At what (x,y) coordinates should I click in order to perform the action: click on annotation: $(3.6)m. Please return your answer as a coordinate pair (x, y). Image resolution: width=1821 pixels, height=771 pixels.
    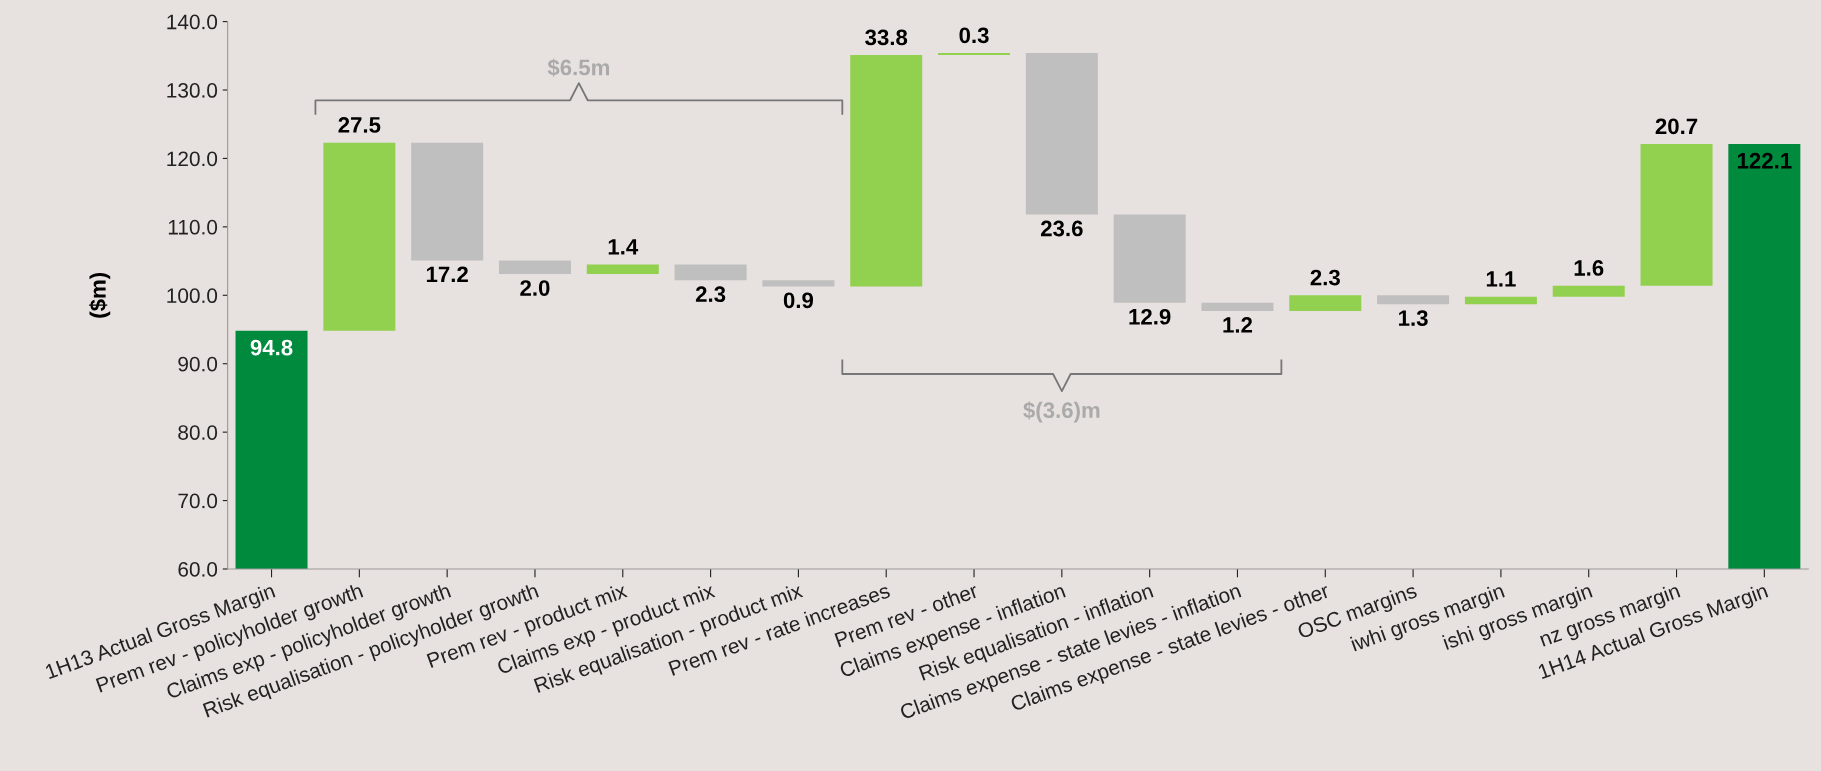
    Looking at the image, I should click on (1061, 412).